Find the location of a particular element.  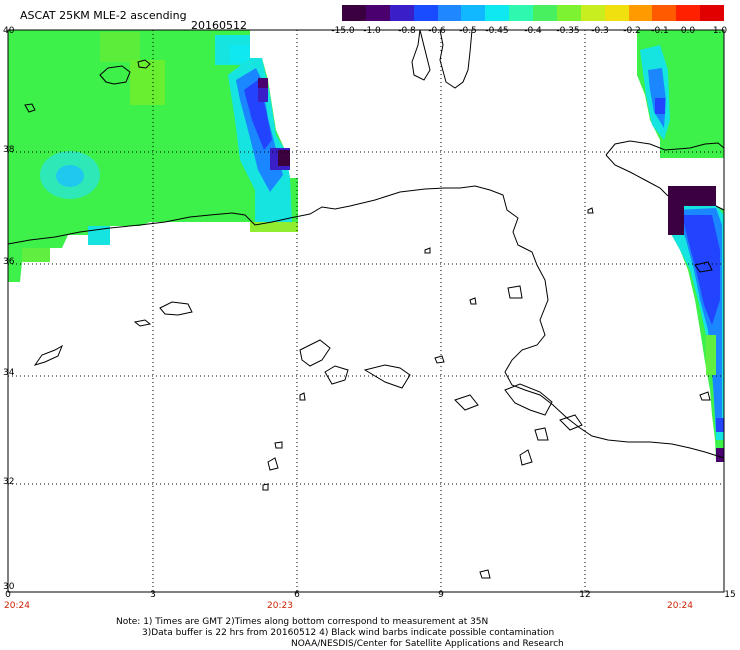

time-label-left: 20:24 is located at coordinates (17, 606).